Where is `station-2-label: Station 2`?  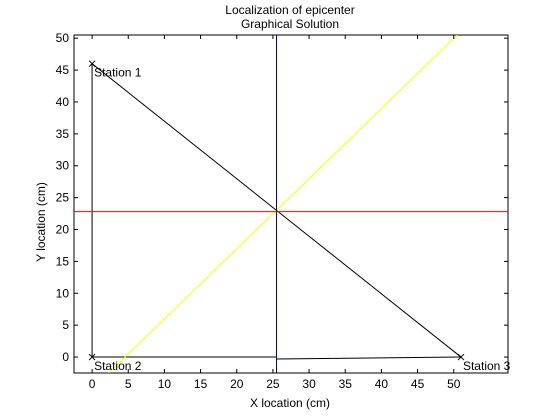
station-2-label: Station 2 is located at coordinates (118, 366).